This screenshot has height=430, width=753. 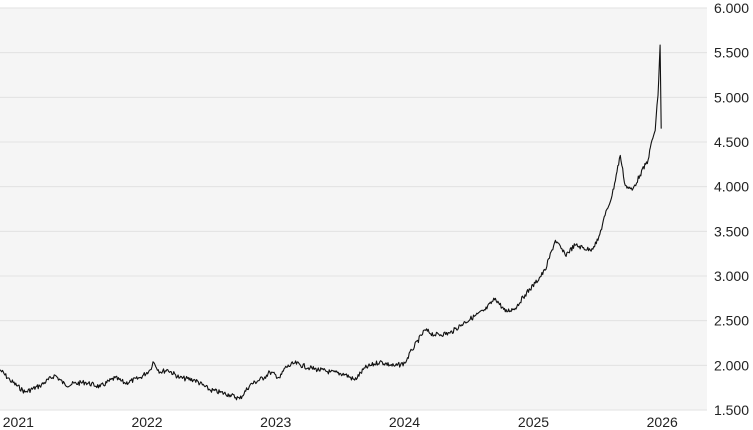 I want to click on y-tick-label: 1.500, so click(x=731, y=410).